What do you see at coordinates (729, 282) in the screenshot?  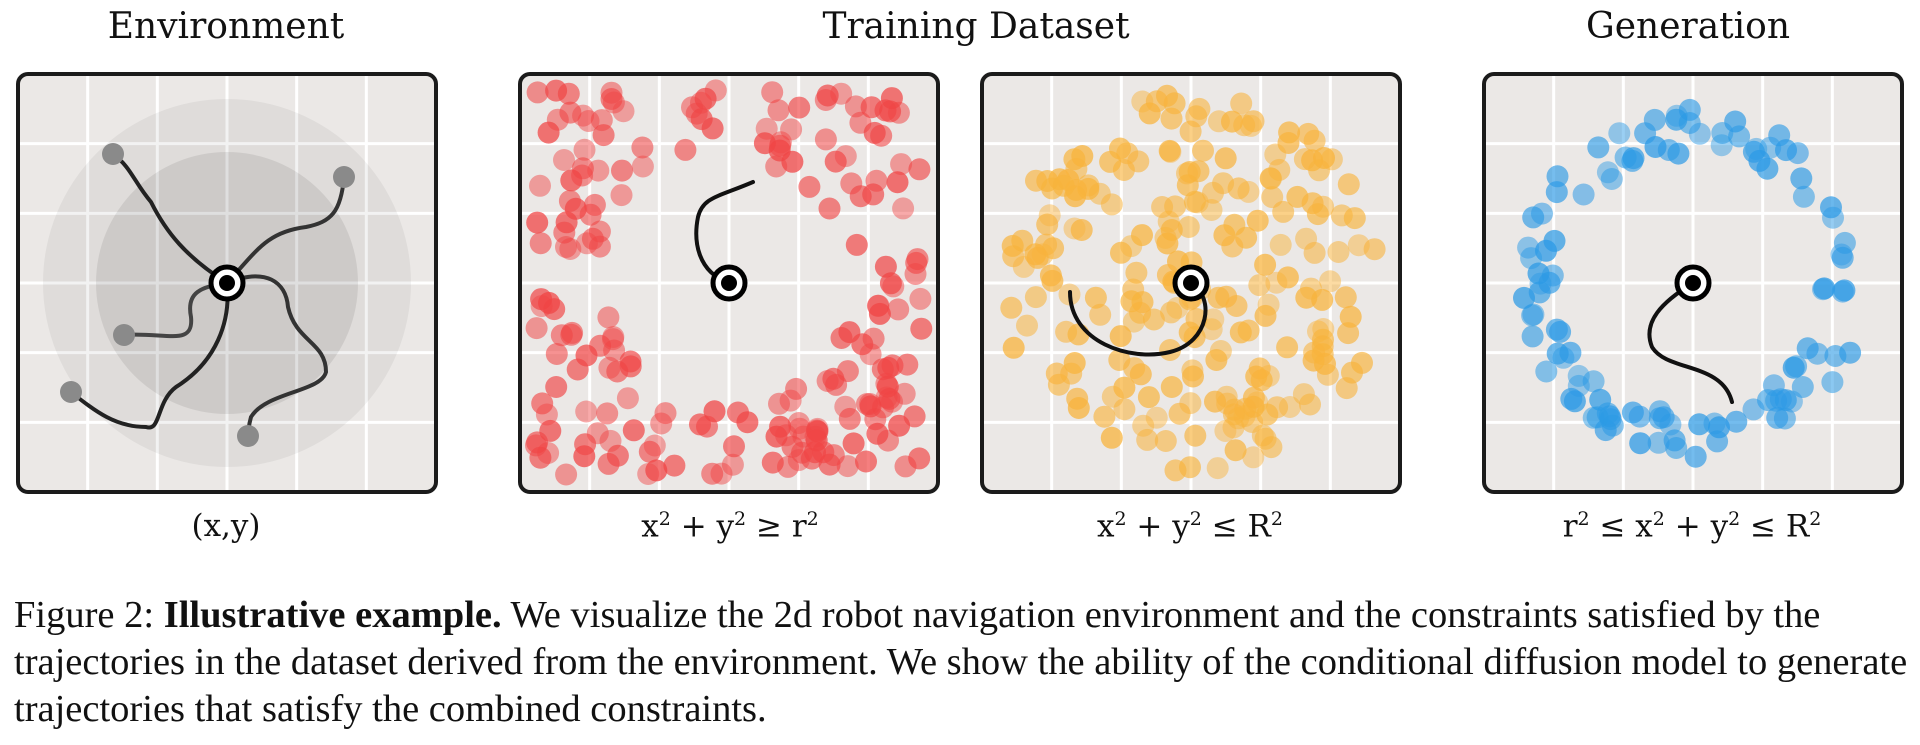 I see `red-samples` at bounding box center [729, 282].